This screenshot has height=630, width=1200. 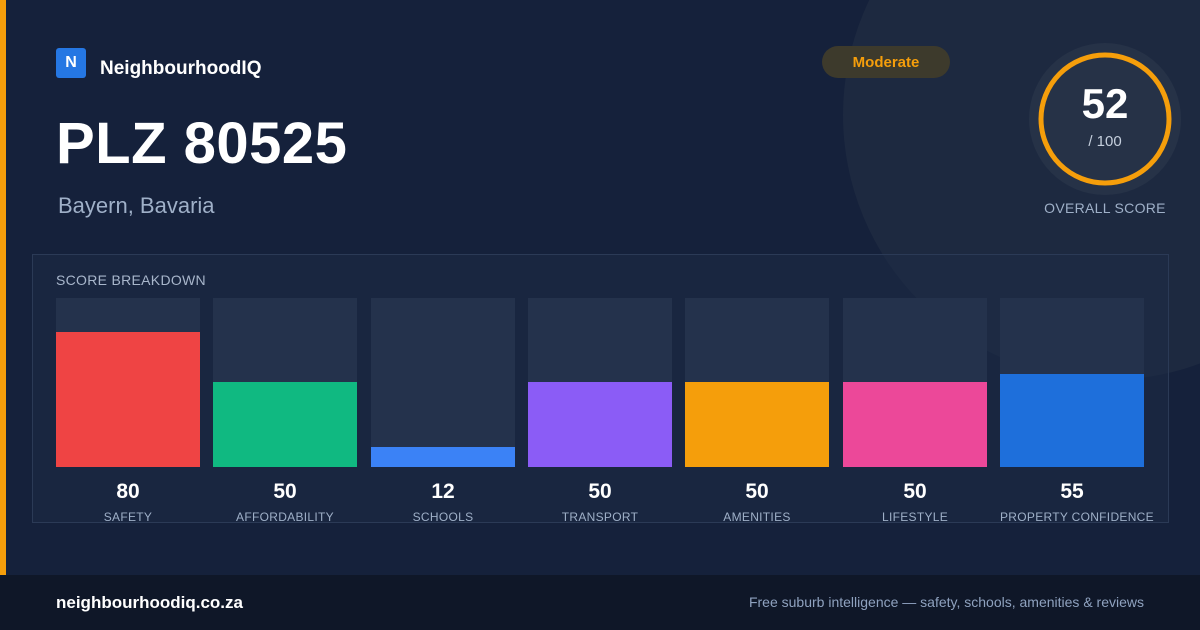 What do you see at coordinates (128, 517) in the screenshot?
I see `bar-label: SAFETY` at bounding box center [128, 517].